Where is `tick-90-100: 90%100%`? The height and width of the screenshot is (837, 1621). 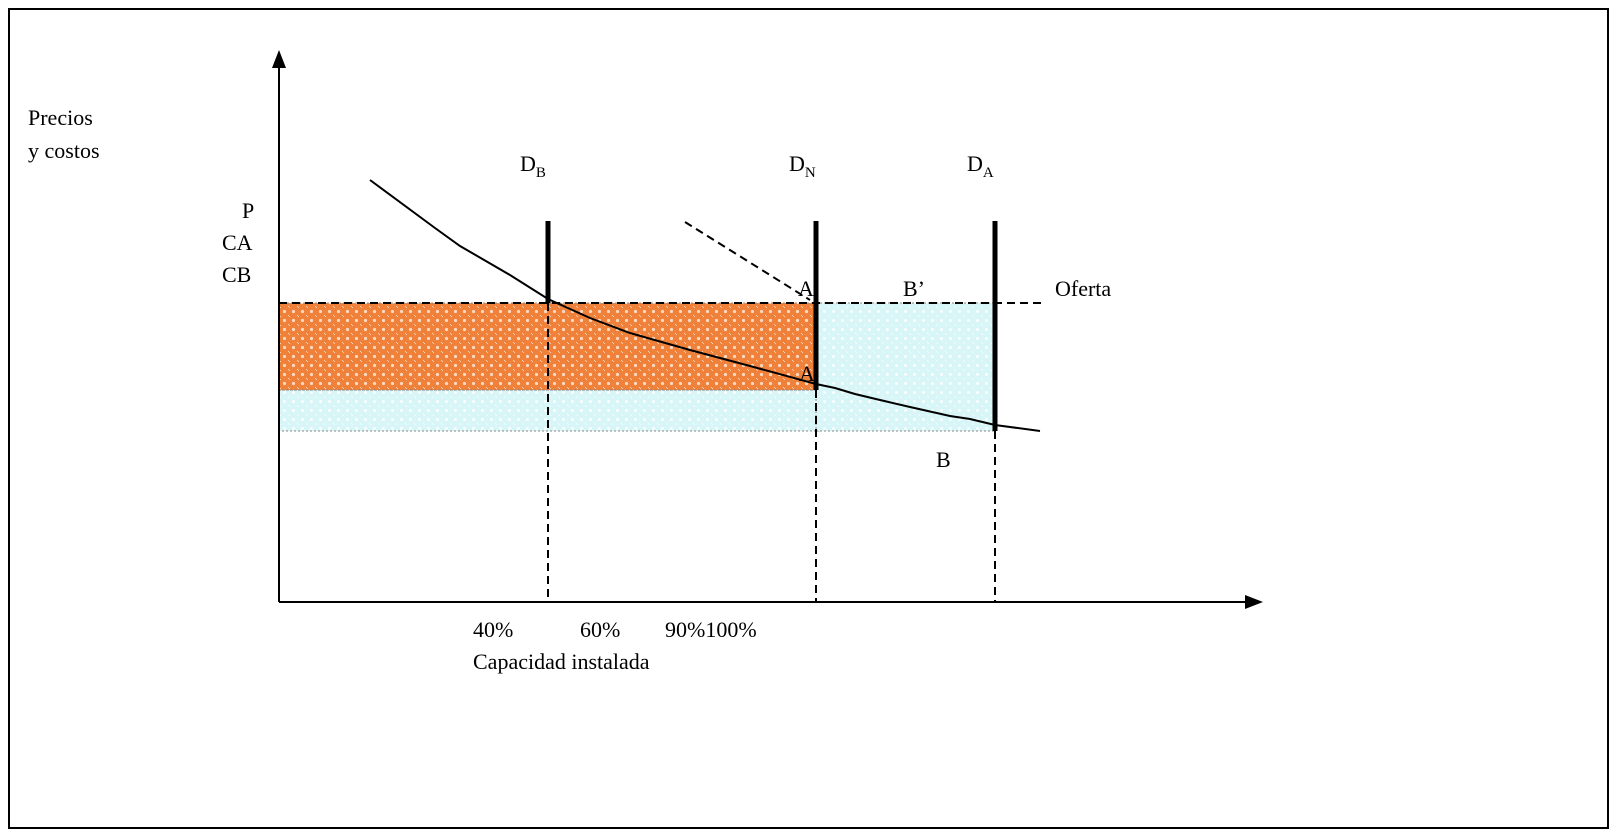
tick-90-100: 90%100% is located at coordinates (711, 629).